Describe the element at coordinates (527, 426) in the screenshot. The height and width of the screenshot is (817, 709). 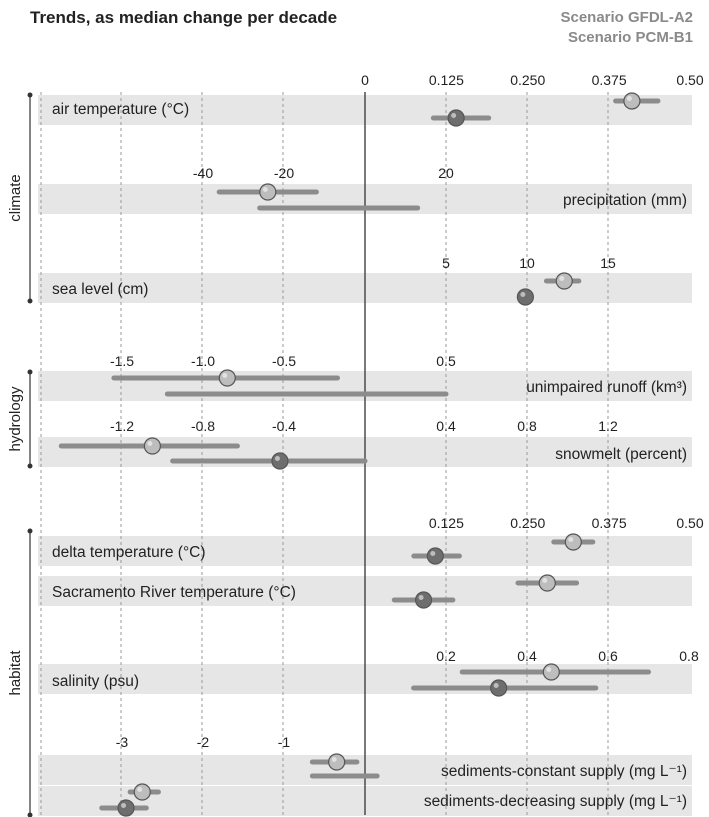
I see `tick-label-snowmelt-4: 0.8` at that location.